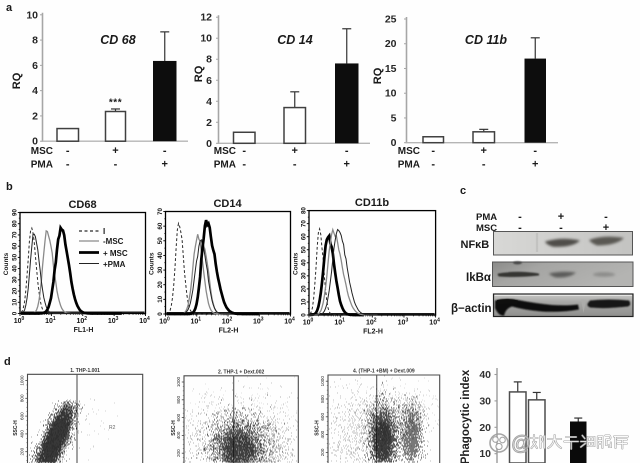 Image resolution: width=640 pixels, height=468 pixels. What do you see at coordinates (104, 231) in the screenshot?
I see `svg-text: I` at bounding box center [104, 231].